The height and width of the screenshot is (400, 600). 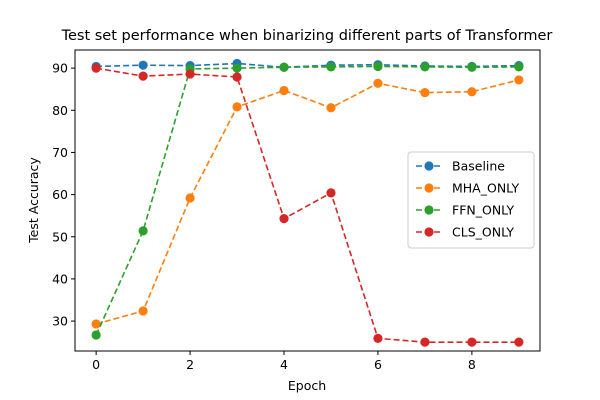 What do you see at coordinates (378, 364) in the screenshot?
I see `x-tick-label: 6` at bounding box center [378, 364].